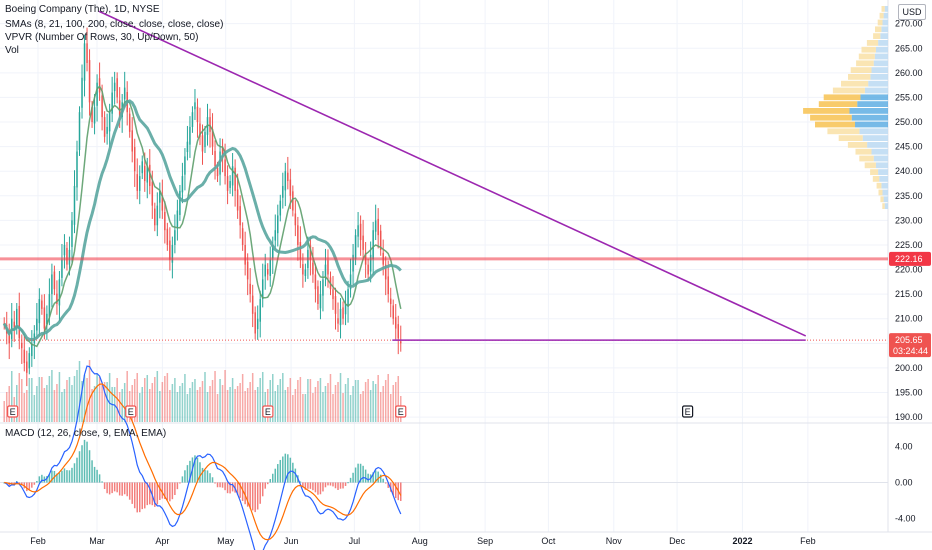 Image resolution: width=932 pixels, height=550 pixels. I want to click on price-tick-label: 195.00, so click(909, 392).